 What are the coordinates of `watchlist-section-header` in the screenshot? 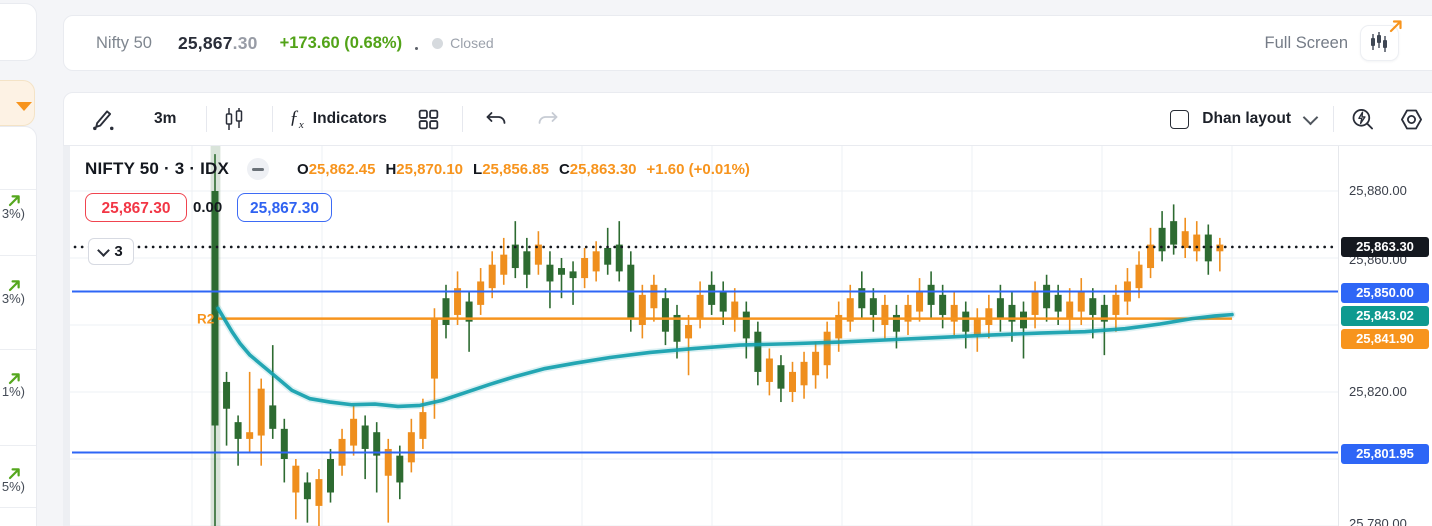 It's located at (17, 103).